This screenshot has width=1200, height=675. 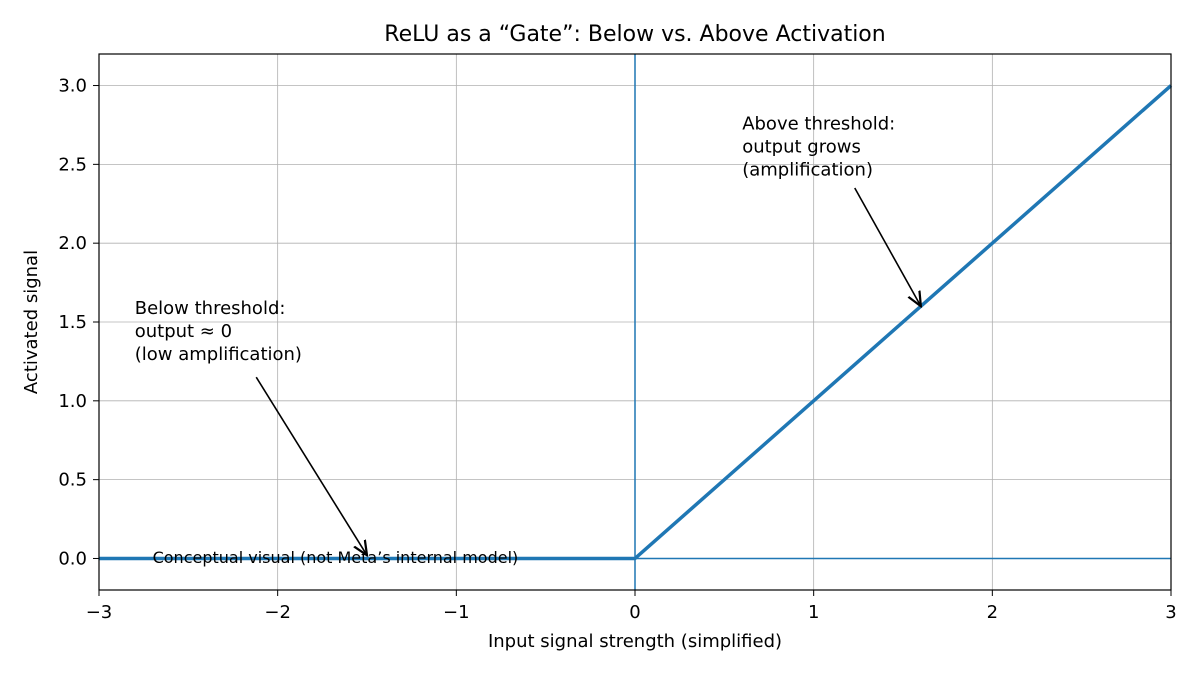 What do you see at coordinates (635, 641) in the screenshot?
I see `x-axis-label: Input signal strength (simplified)` at bounding box center [635, 641].